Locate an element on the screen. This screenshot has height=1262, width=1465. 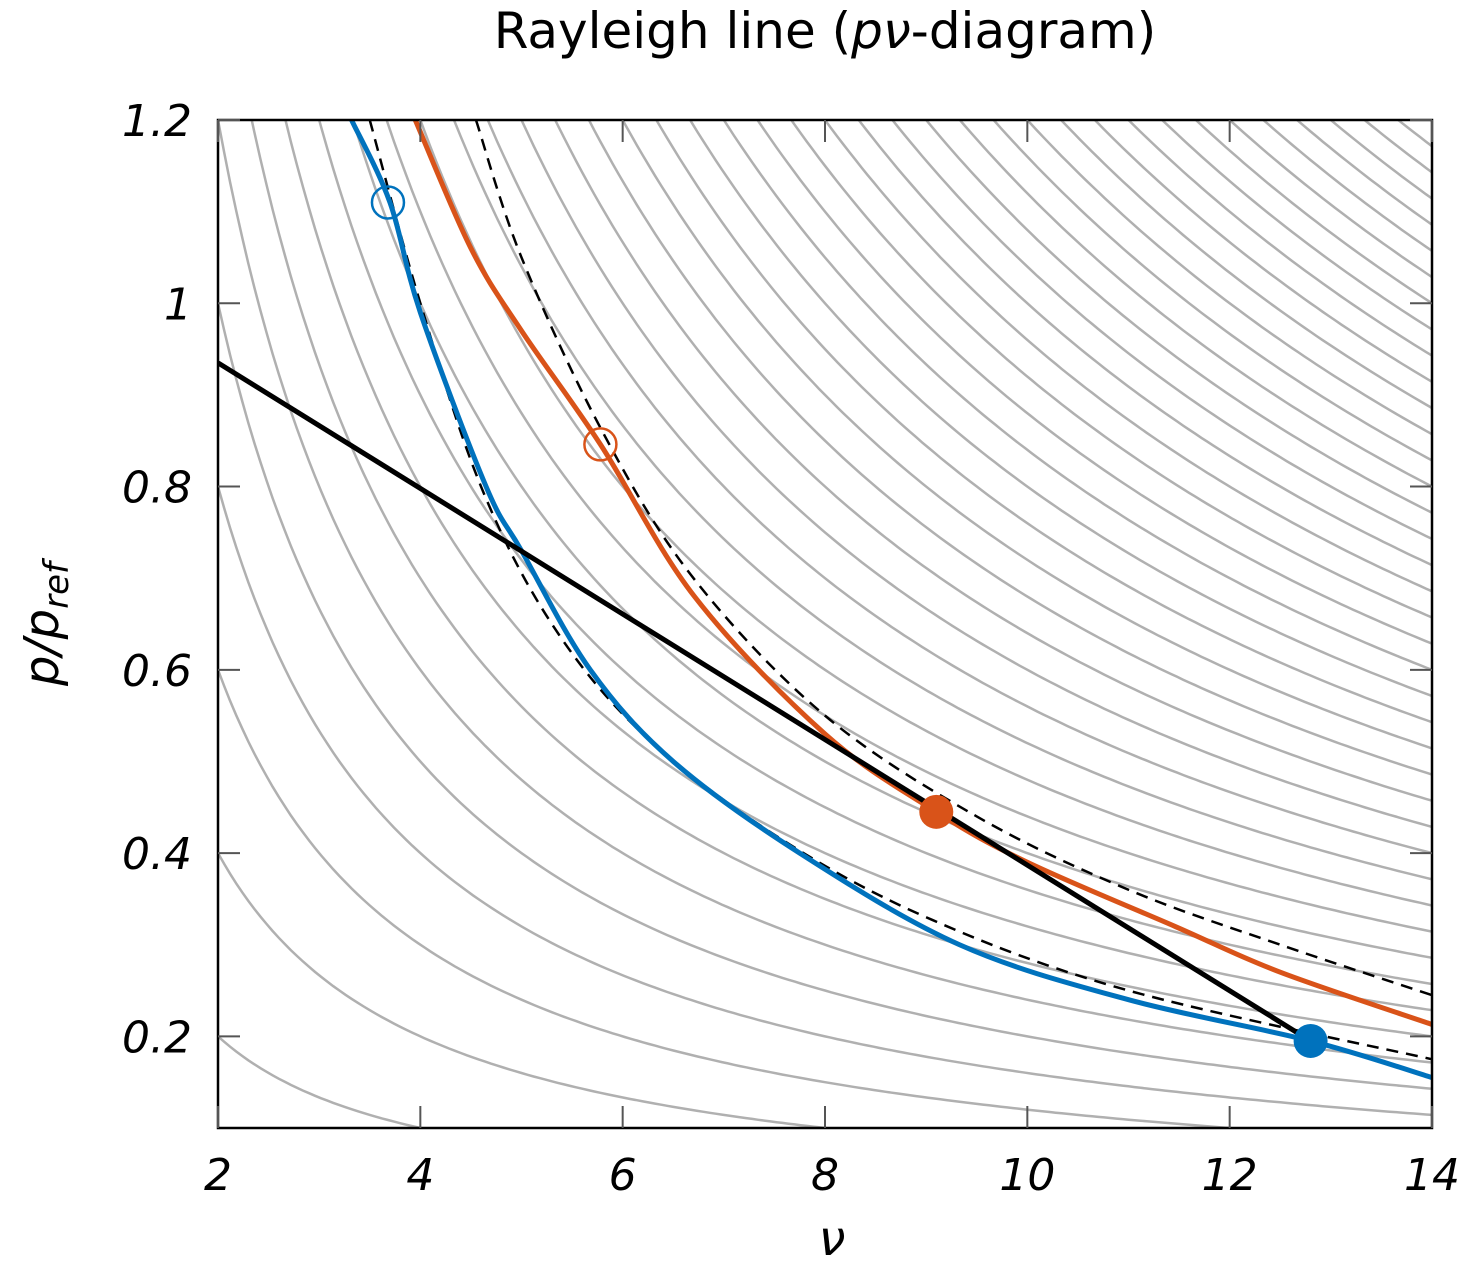
y-tick-label: 0.8 is located at coordinates (157, 488).